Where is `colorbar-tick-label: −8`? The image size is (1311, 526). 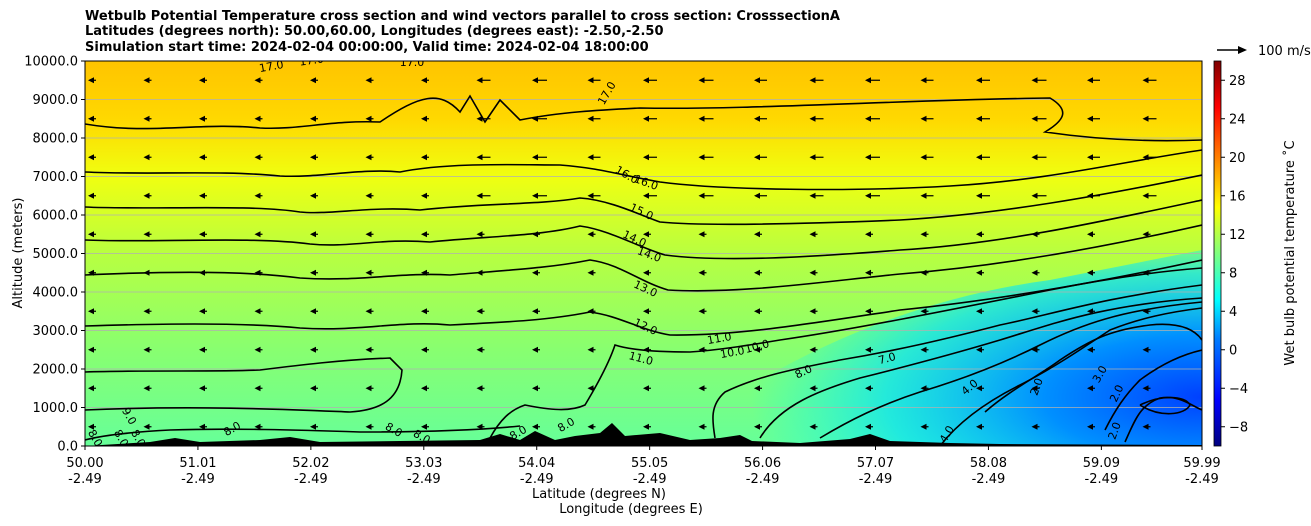
colorbar-tick-label: −8 is located at coordinates (1238, 427).